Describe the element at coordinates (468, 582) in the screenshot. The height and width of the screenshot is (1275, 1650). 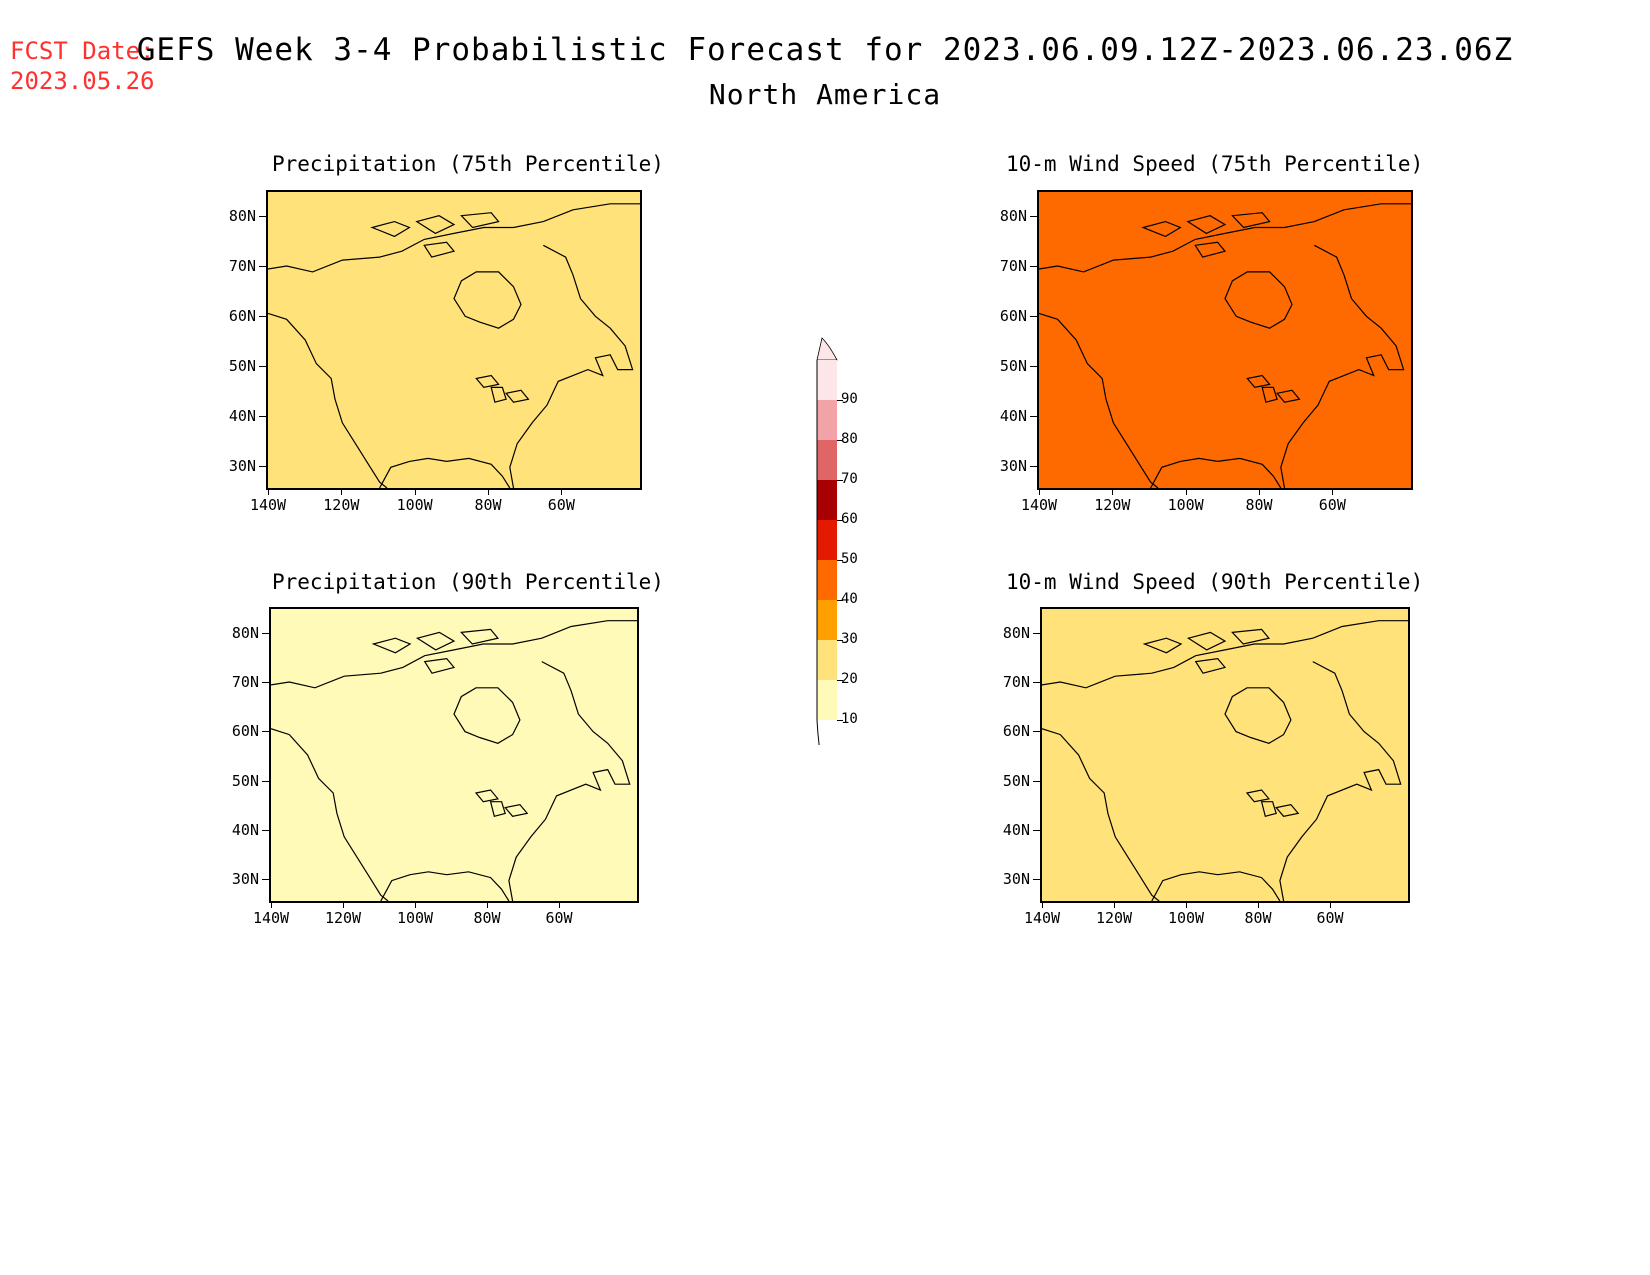
I see `panel-title: Precipitation (90th Percentile)` at that location.